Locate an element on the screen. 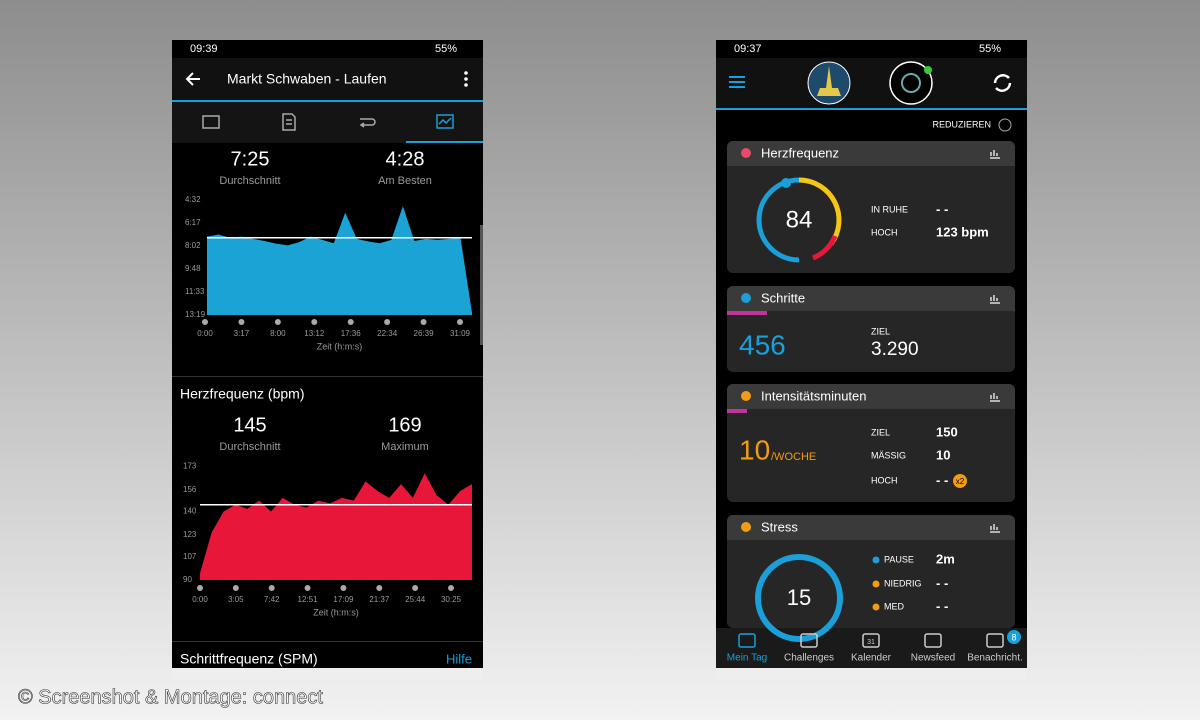  calendar-day: 31 is located at coordinates (871, 642).